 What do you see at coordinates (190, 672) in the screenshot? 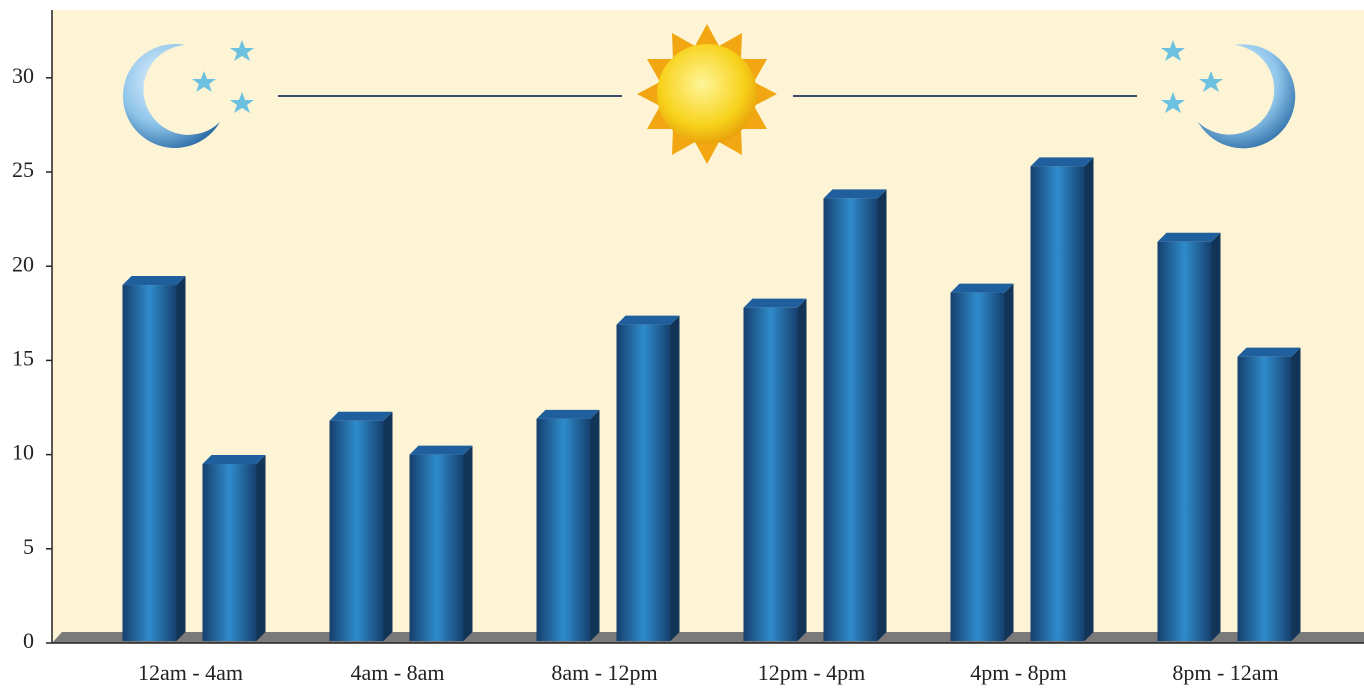
I see `x-tick-label: 12am - 4am` at bounding box center [190, 672].